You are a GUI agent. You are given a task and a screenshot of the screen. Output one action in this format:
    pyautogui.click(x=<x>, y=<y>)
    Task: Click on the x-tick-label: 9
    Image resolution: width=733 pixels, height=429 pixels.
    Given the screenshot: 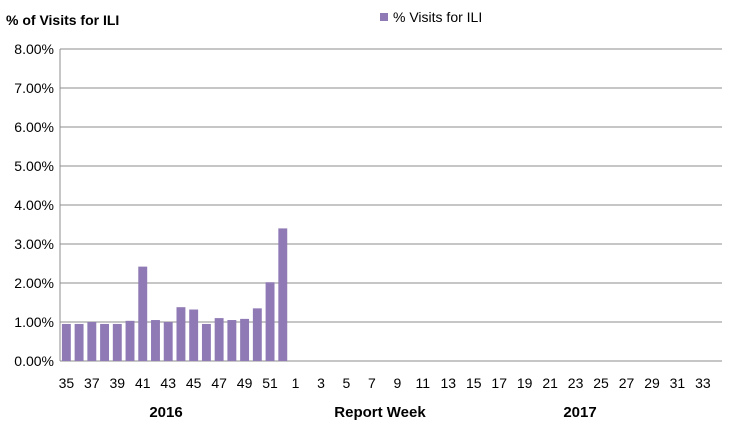 What is the action you would take?
    pyautogui.click(x=397, y=383)
    